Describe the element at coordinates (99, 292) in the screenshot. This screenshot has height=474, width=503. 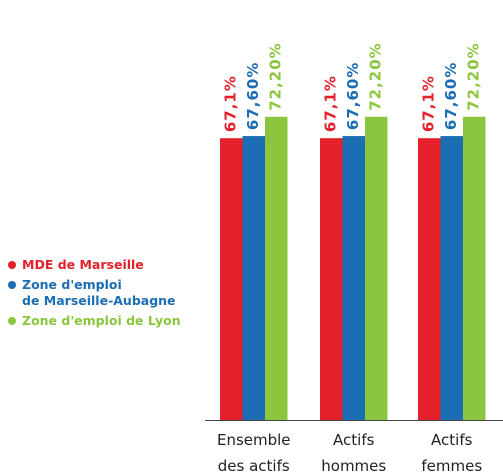
I see `legend-label: Zone d'emploi de Marseille-Aubagne` at that location.